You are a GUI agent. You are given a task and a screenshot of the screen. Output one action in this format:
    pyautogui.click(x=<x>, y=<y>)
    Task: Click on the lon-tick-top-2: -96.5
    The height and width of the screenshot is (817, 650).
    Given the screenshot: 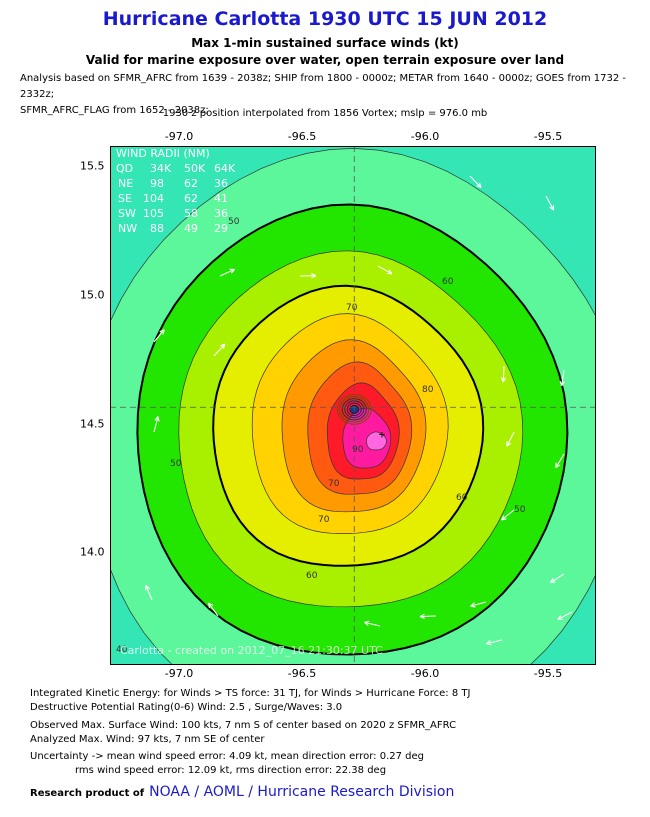 What is the action you would take?
    pyautogui.click(x=302, y=136)
    